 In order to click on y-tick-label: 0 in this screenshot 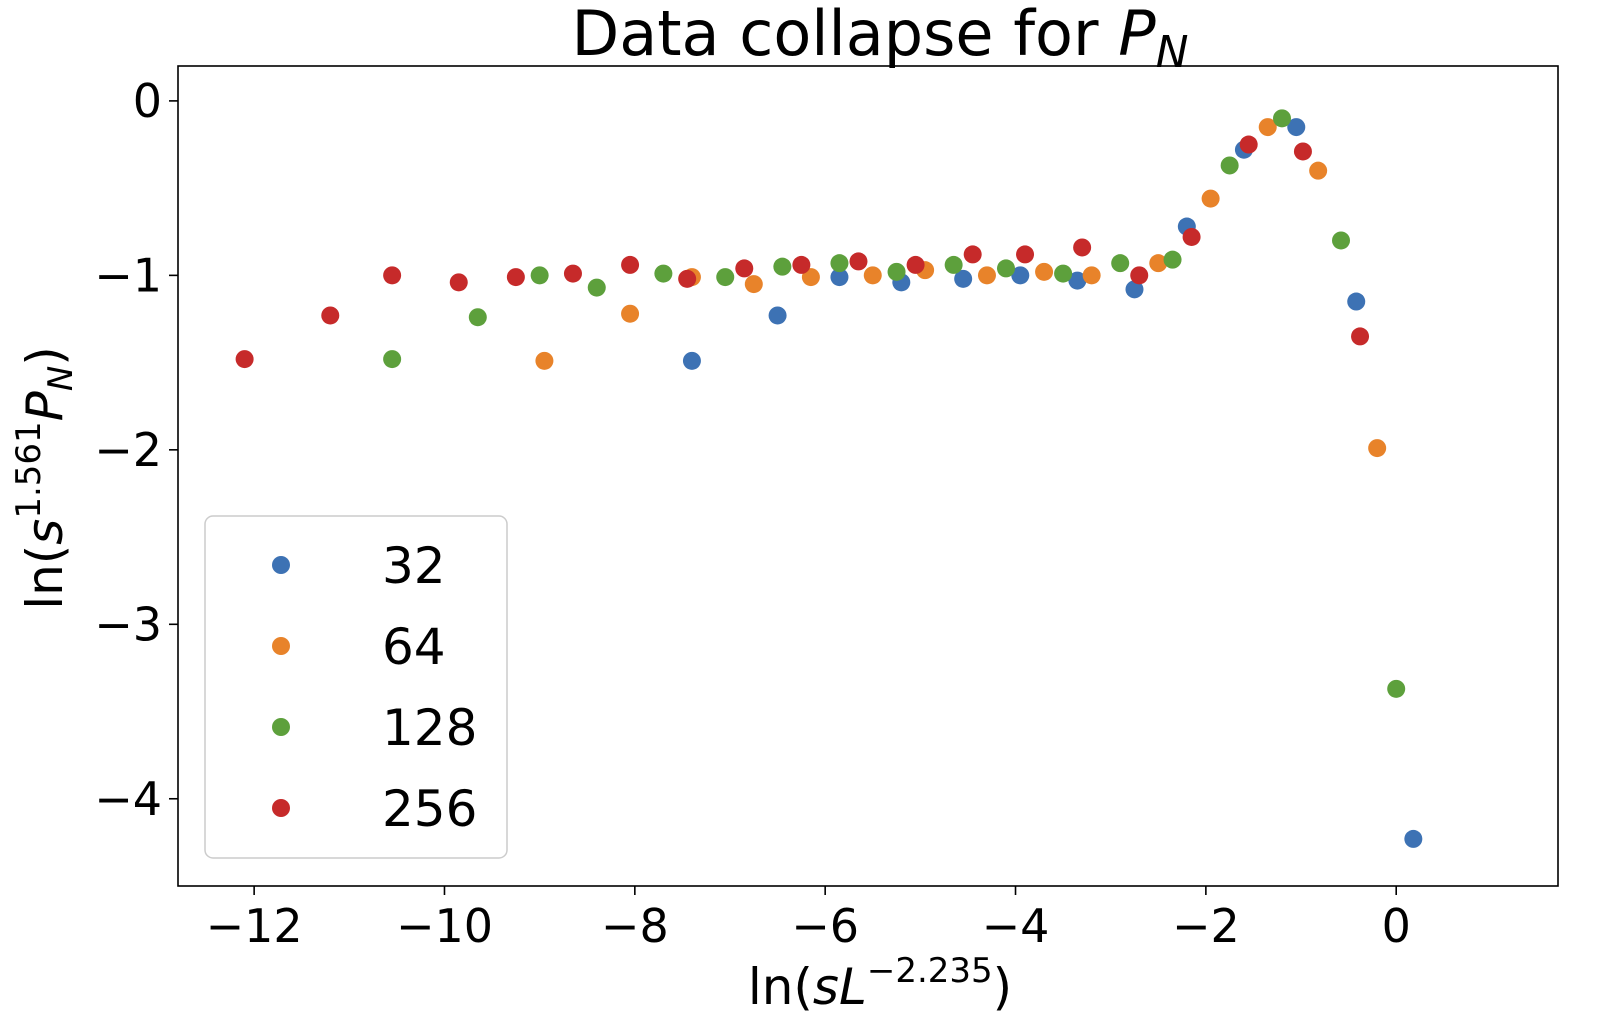, I will do `click(147, 101)`.